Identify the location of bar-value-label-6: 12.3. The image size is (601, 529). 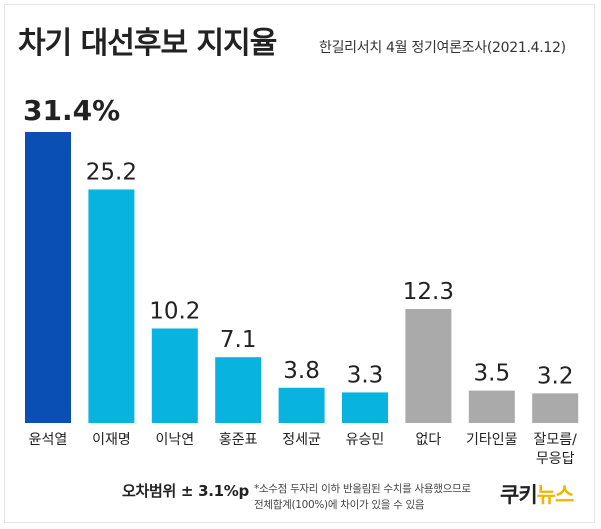
(428, 292).